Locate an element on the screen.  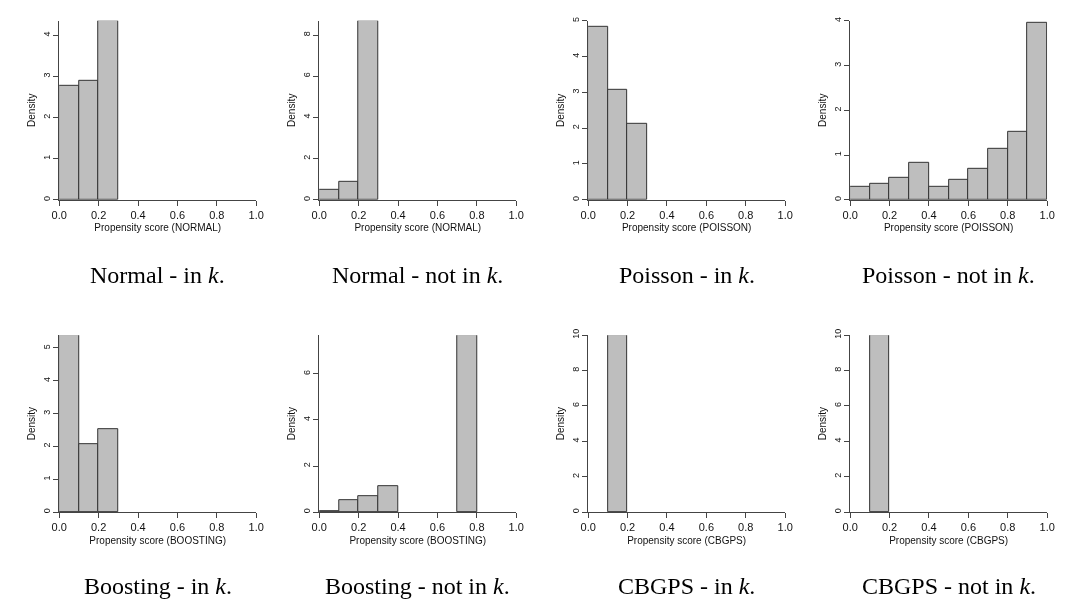
text: Boosting - in k. is located at coordinates (158, 586).